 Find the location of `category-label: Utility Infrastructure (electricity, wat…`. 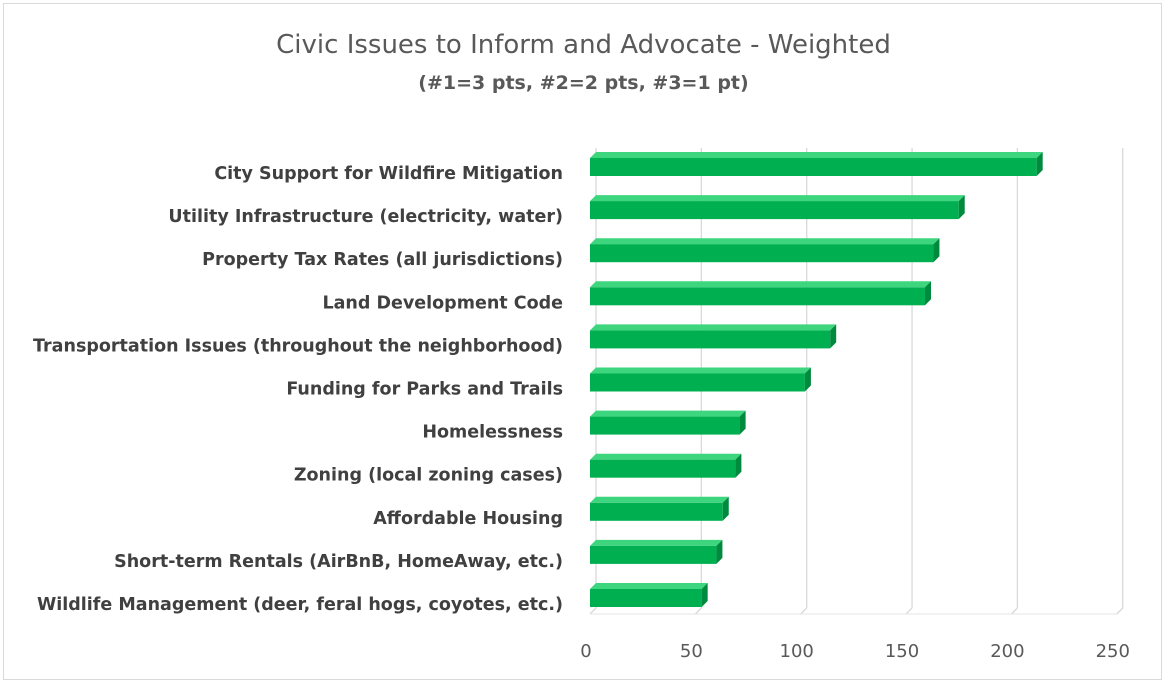

category-label: Utility Infrastructure (electricity, wat… is located at coordinates (365, 217).